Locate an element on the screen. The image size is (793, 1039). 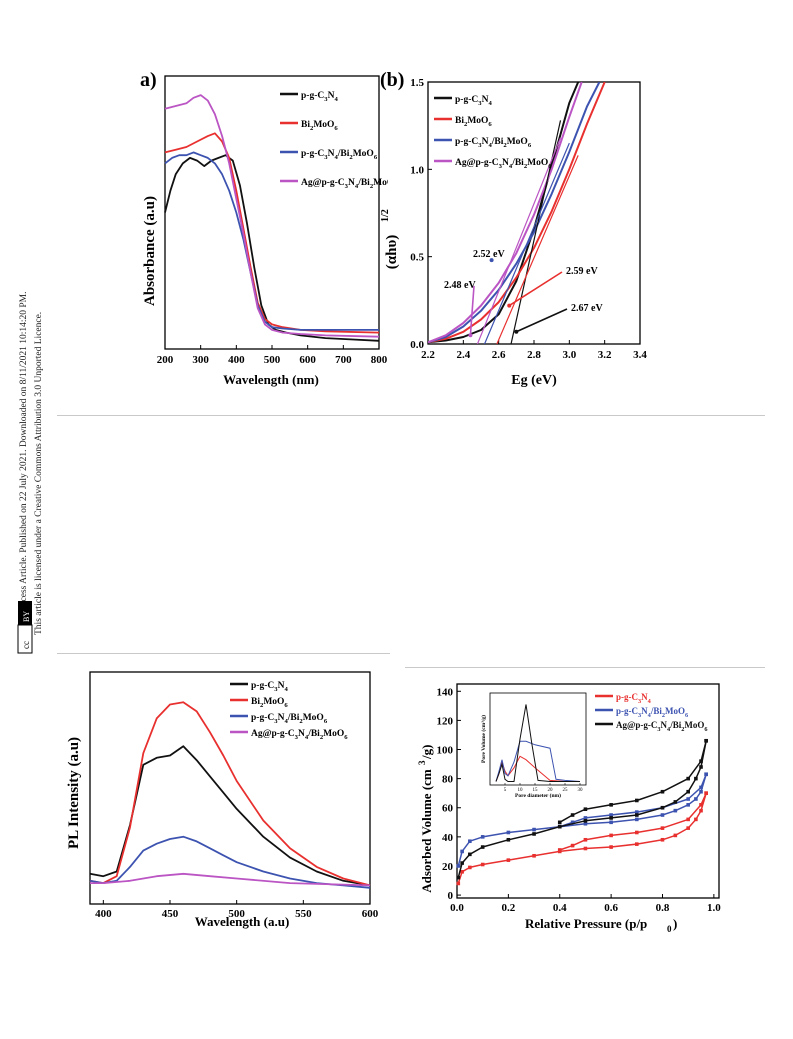
pl-y-axis-label: PL Intensity (a.u) is located at coordinates (74, 793).